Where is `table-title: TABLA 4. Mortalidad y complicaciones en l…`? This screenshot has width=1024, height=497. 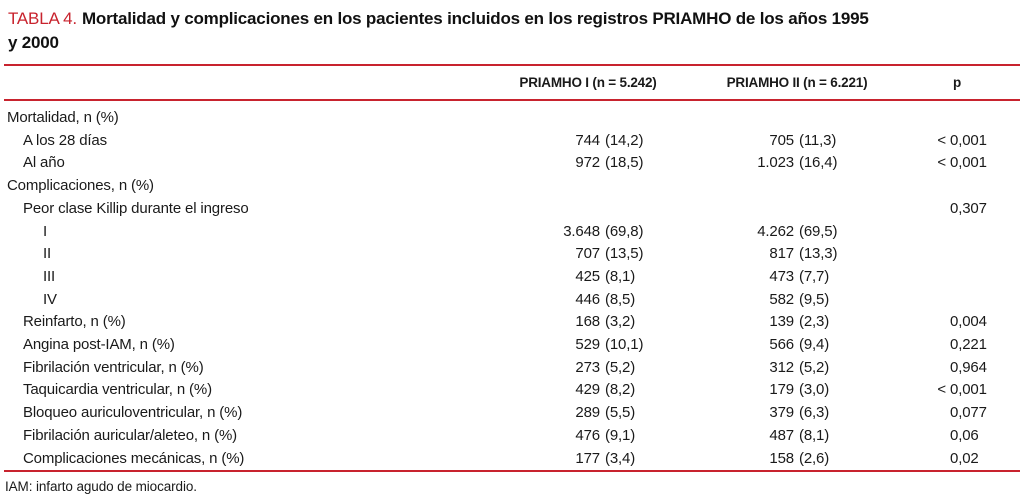 table-title: TABLA 4. Mortalidad y complicaciones en l… is located at coordinates (512, 27).